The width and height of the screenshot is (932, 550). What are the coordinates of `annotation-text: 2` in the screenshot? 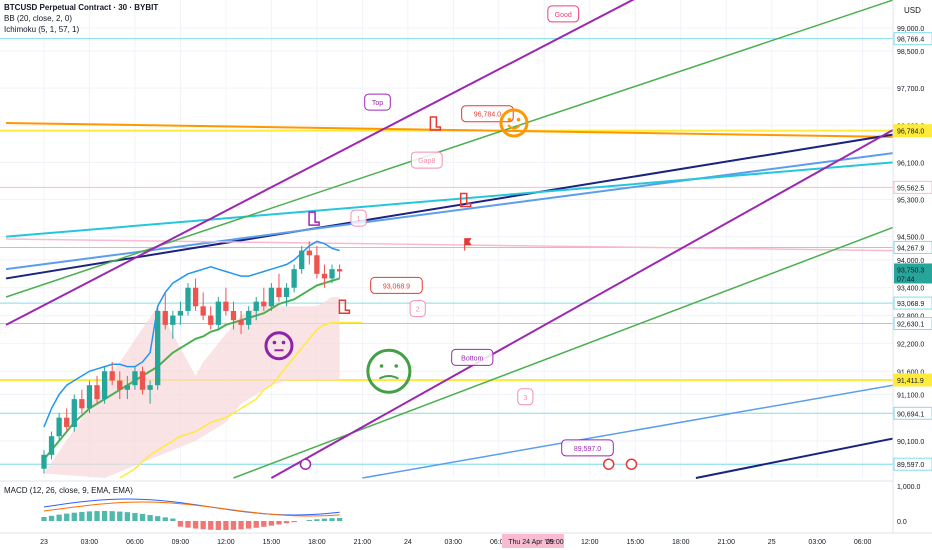 It's located at (418, 310).